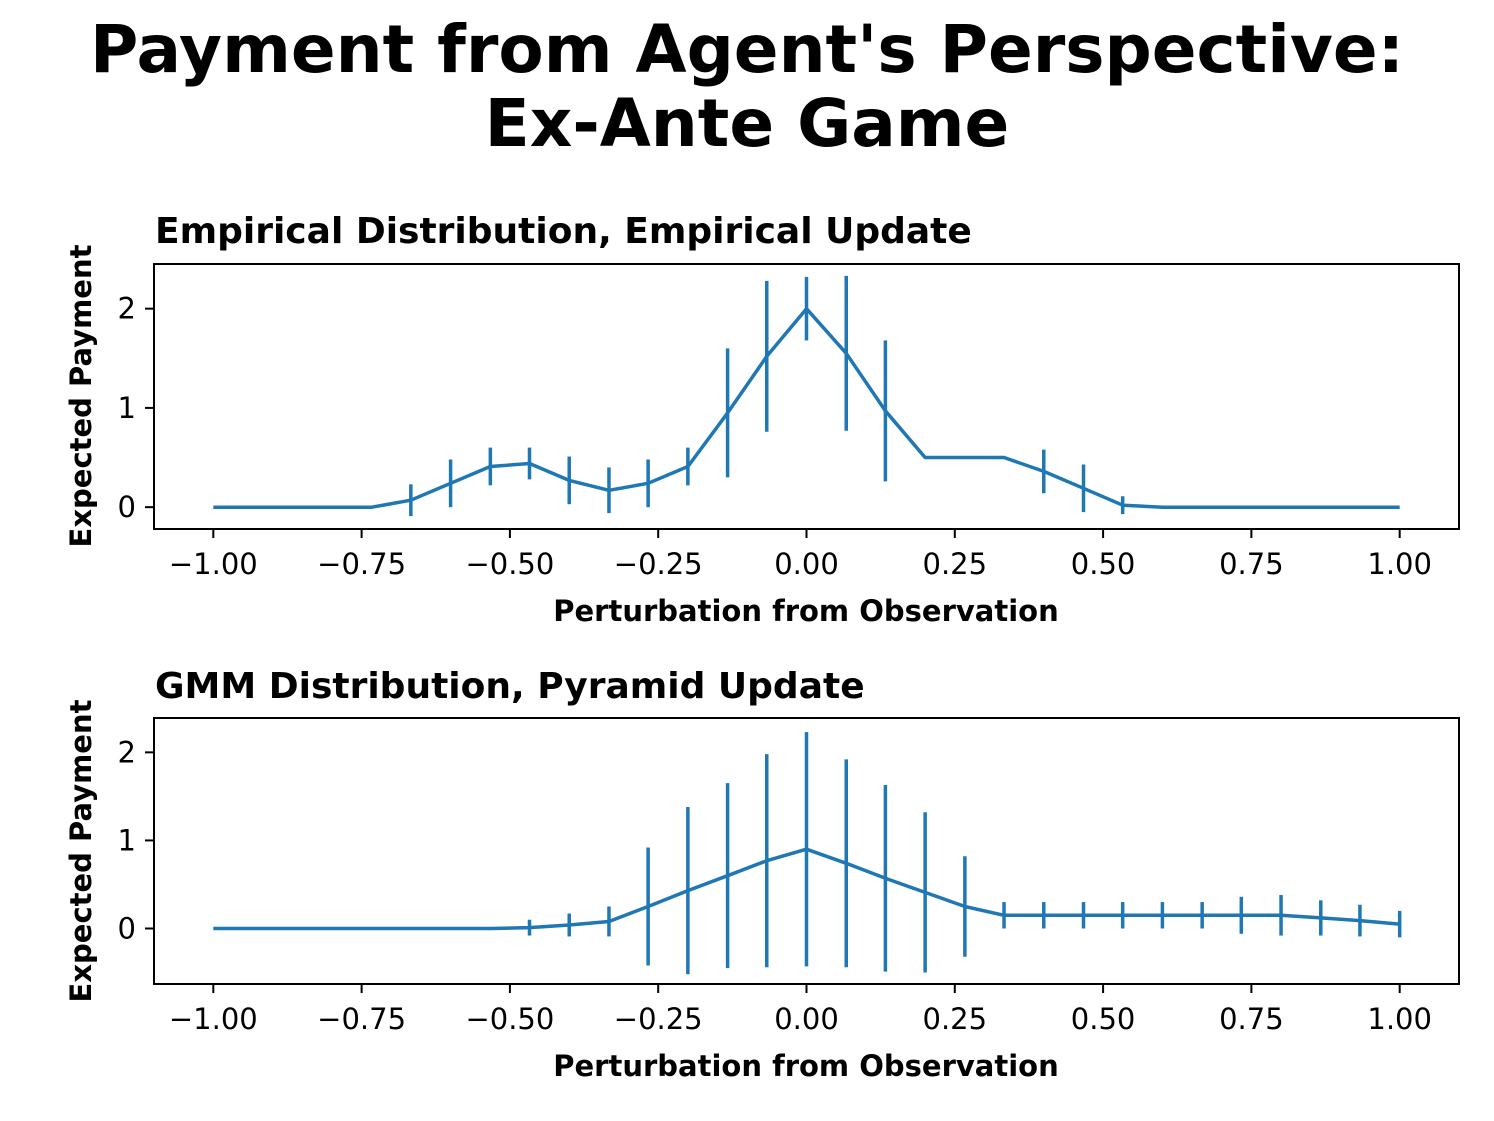 The image size is (1494, 1121). What do you see at coordinates (510, 686) in the screenshot?
I see `subplot-title: GMM Distribution, Pyramid Update` at bounding box center [510, 686].